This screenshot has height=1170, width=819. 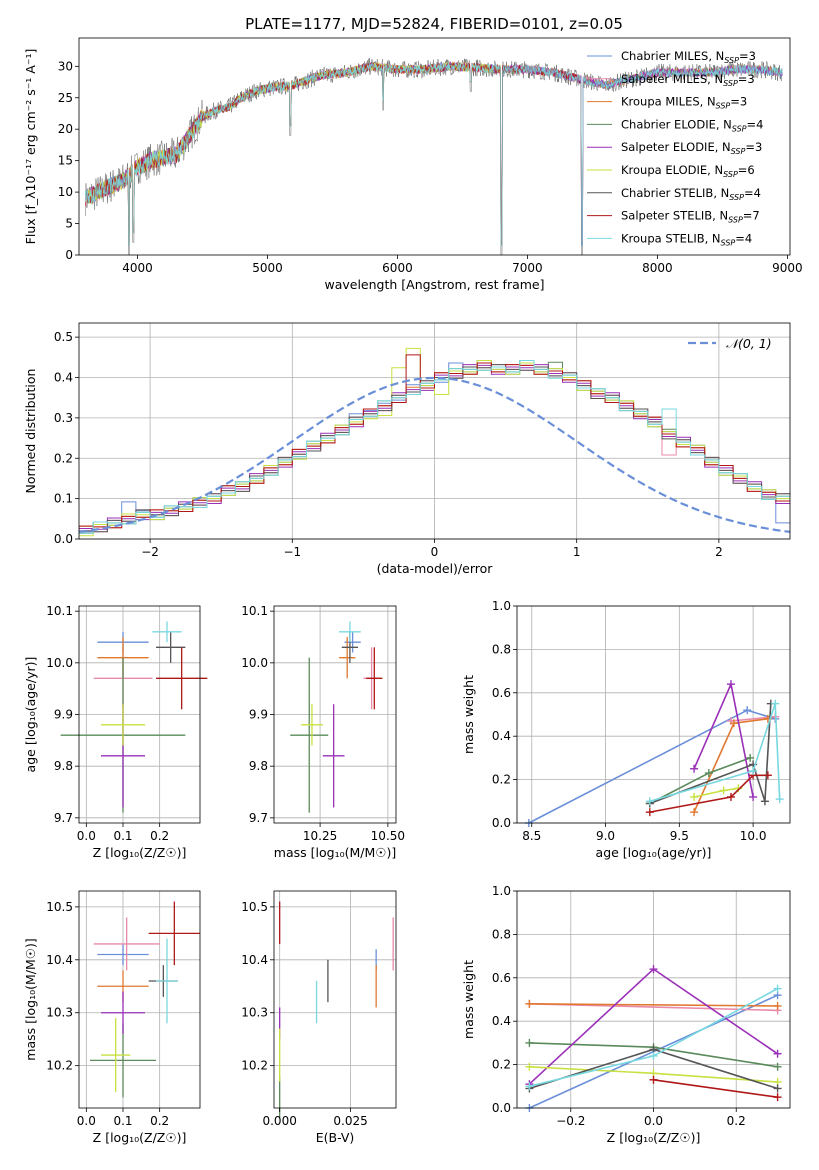 What do you see at coordinates (434, 284) in the screenshot?
I see `x-axis-label: wavelength [Angstrom, rest frame]` at bounding box center [434, 284].